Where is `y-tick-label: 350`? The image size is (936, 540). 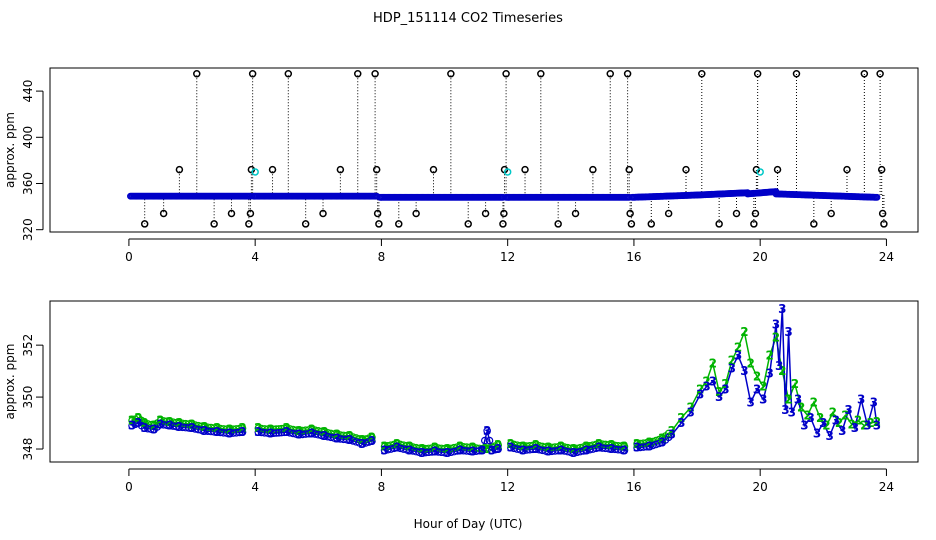 y-tick-label: 350 is located at coordinates (28, 397).